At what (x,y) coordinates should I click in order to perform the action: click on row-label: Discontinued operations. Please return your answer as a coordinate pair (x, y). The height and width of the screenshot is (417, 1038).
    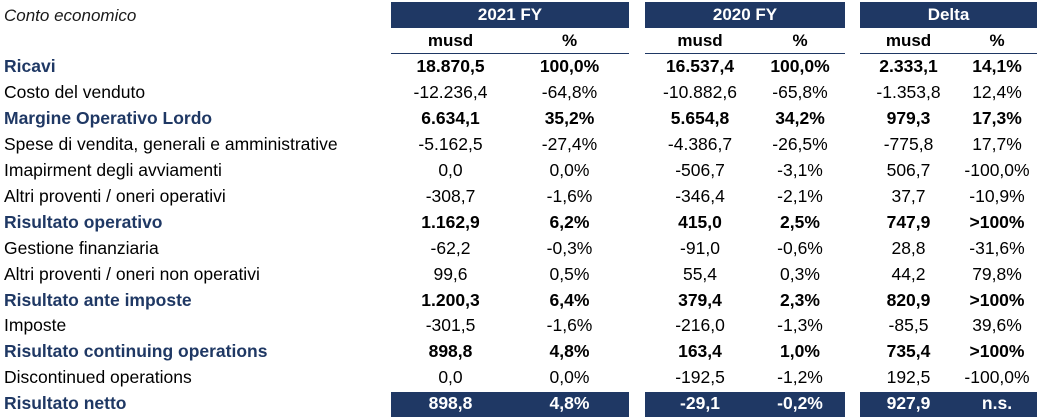
    Looking at the image, I should click on (98, 377).